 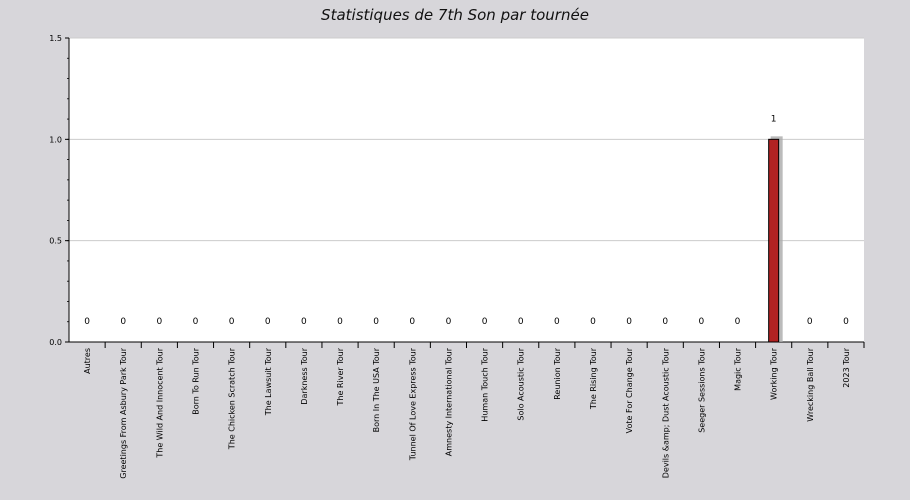 I want to click on x-tick-label: Seeger Sessions Tour, so click(x=701, y=389).